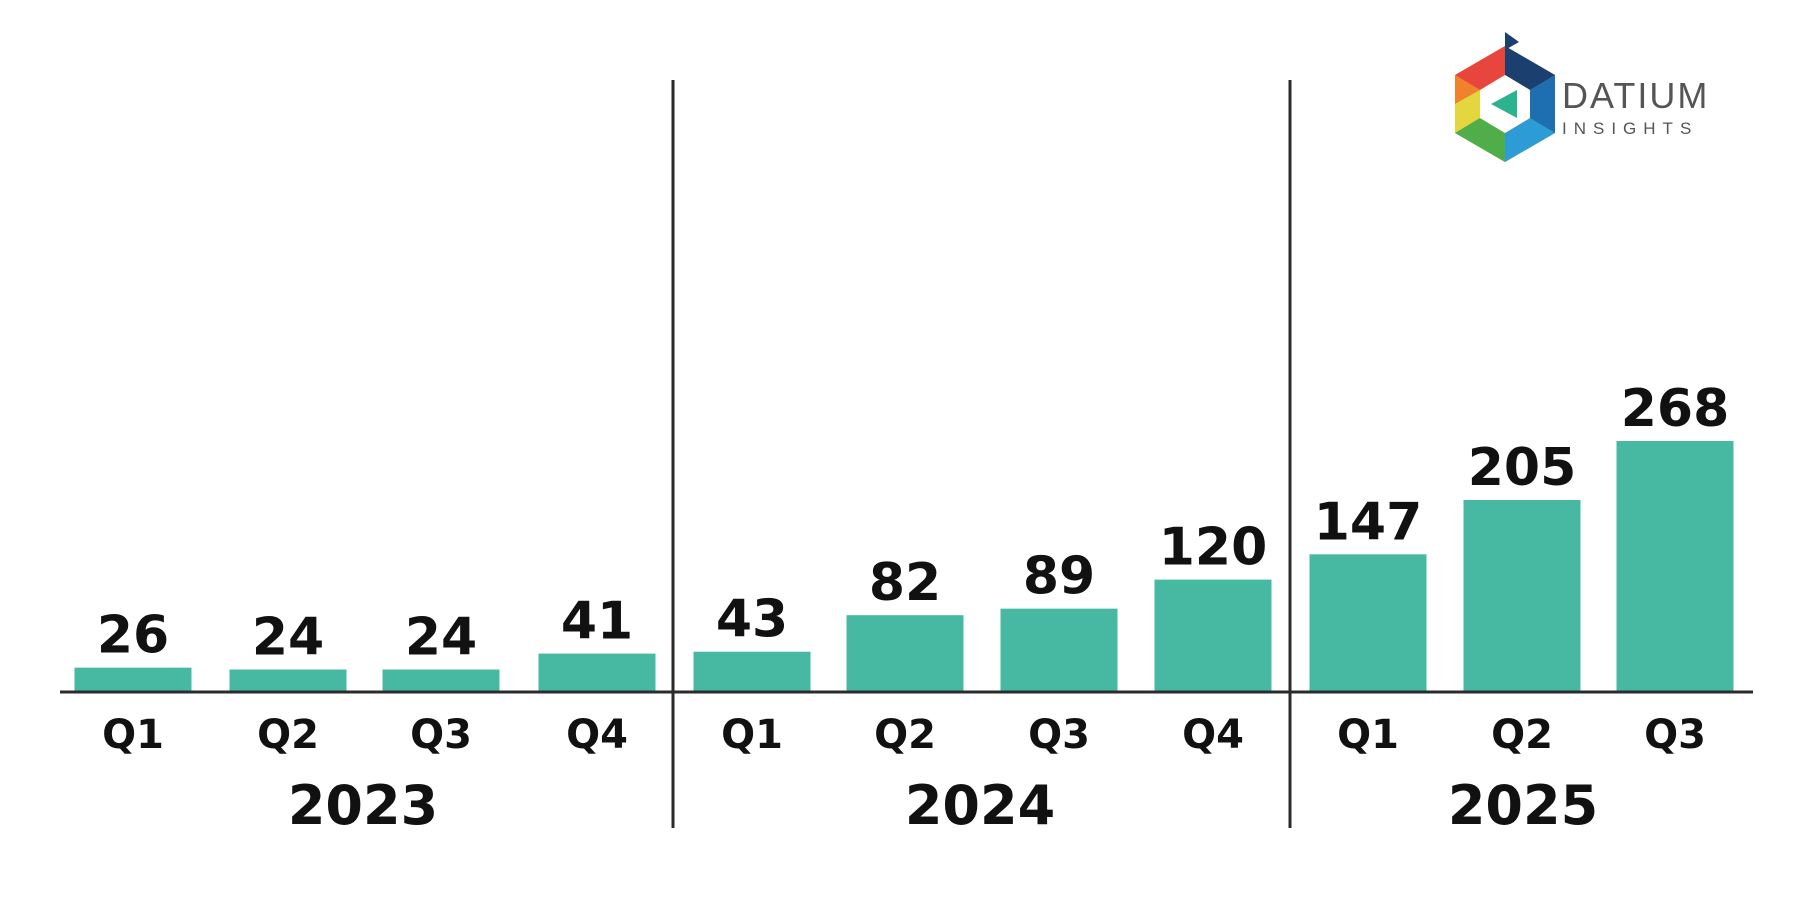 Image resolution: width=1803 pixels, height=904 pixels. Describe the element at coordinates (1505, 97) in the screenshot. I see `datium-hexagon-icon` at that location.